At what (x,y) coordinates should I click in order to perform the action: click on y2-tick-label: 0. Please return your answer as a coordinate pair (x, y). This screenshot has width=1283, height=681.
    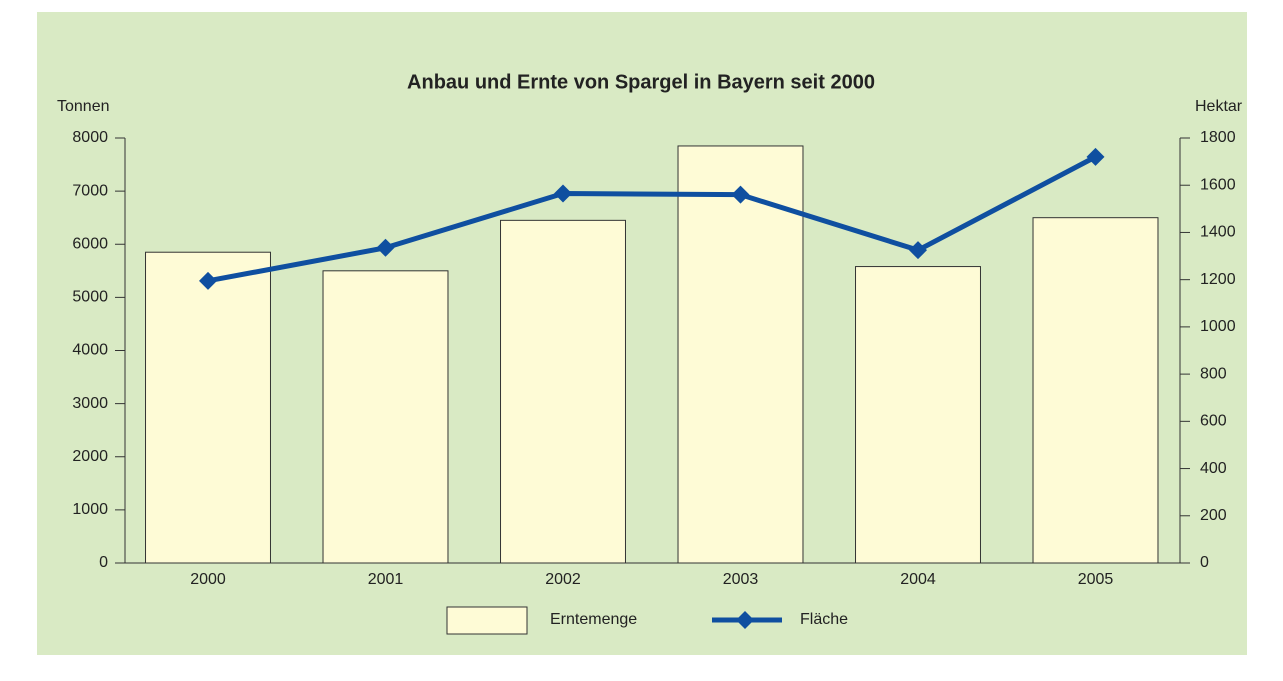
    Looking at the image, I should click on (1204, 562).